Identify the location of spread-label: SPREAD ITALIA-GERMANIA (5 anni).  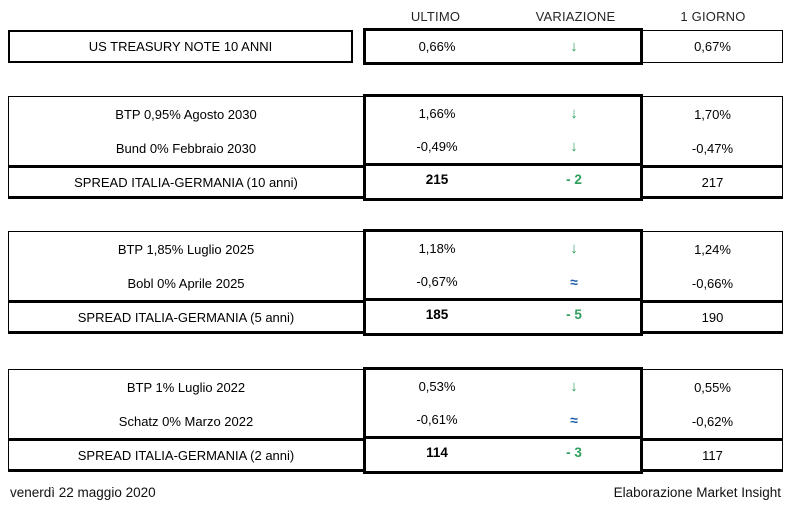
(186, 315).